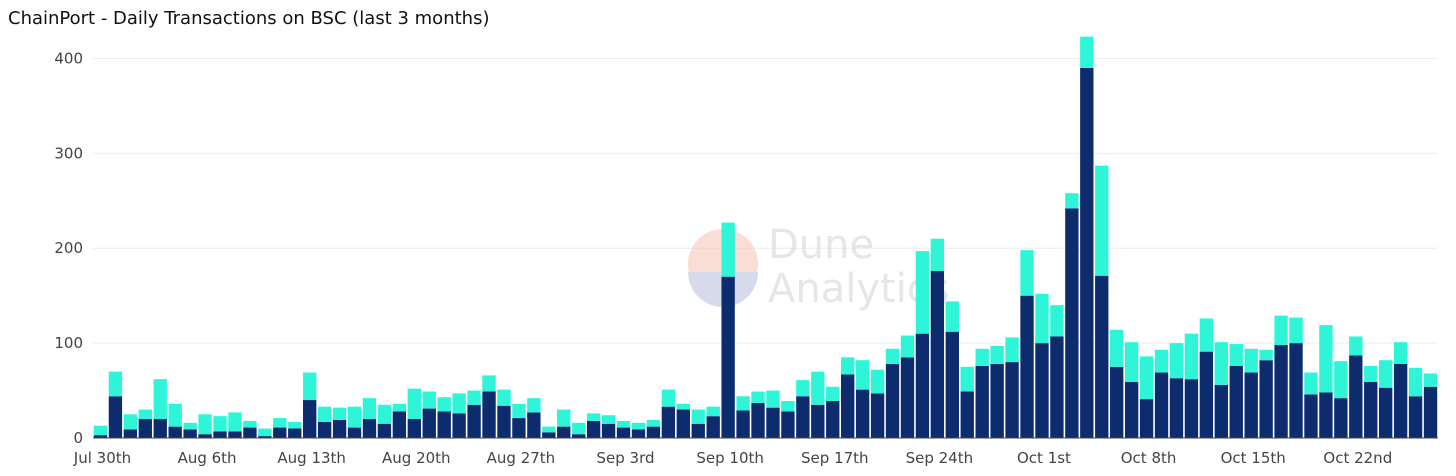 The height and width of the screenshot is (476, 1456). I want to click on x-tick-label: Sep 24th, so click(940, 458).